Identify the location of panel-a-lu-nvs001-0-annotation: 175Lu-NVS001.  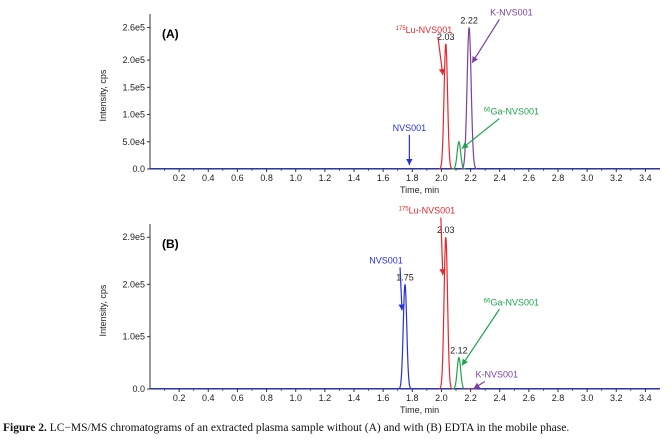
(424, 30).